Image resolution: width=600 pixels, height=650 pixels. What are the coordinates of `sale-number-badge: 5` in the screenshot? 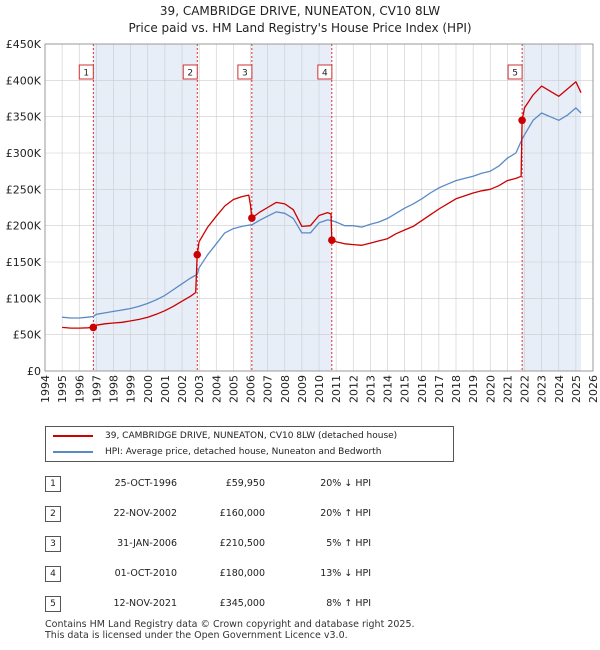 It's located at (53, 604).